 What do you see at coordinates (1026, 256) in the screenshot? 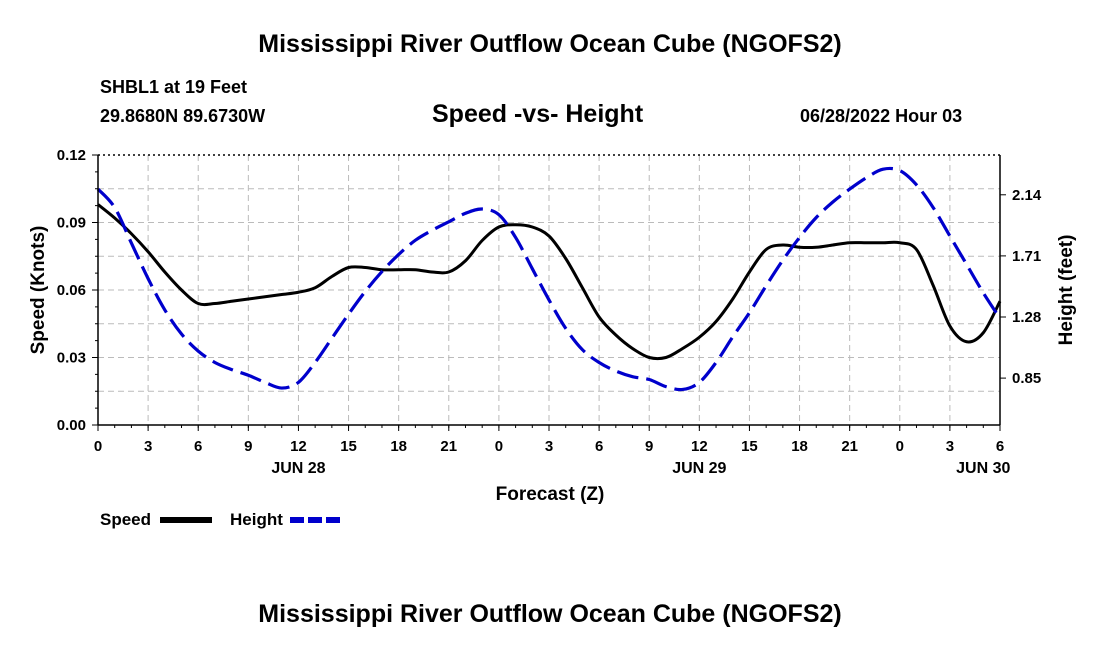
I see `y-tick-label-right: 1.71` at bounding box center [1026, 256].